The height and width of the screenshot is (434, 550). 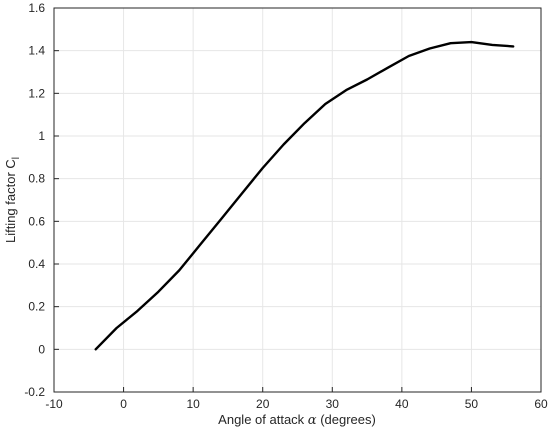 What do you see at coordinates (36, 51) in the screenshot?
I see `y-tick-label: 1.4` at bounding box center [36, 51].